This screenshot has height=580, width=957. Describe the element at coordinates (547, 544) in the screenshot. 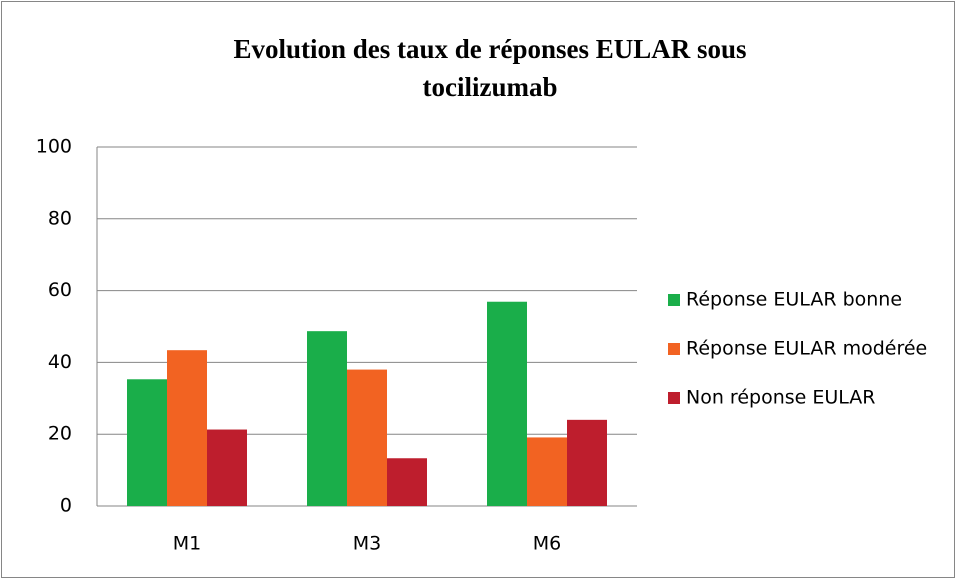

I see `x-tick-label: M6` at that location.